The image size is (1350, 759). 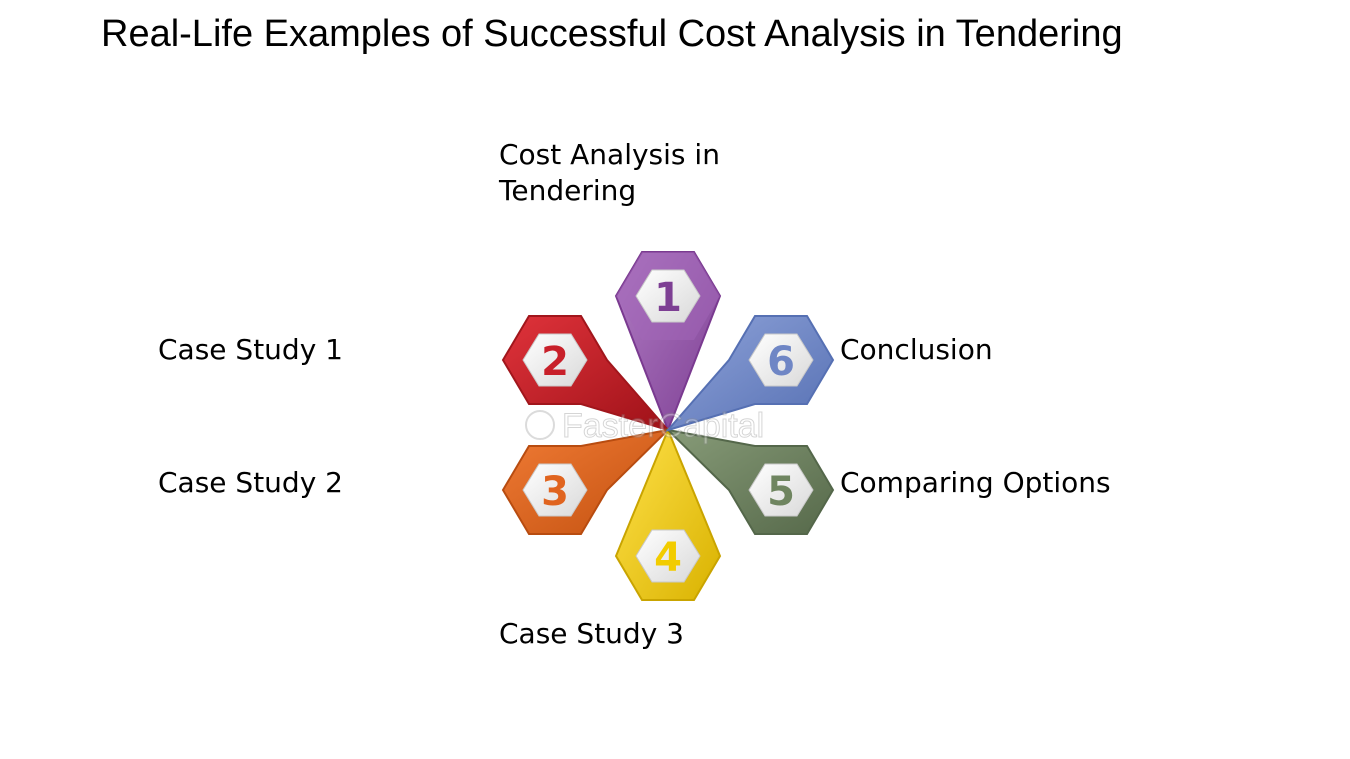 I want to click on petal-5: 5, so click(x=749, y=481).